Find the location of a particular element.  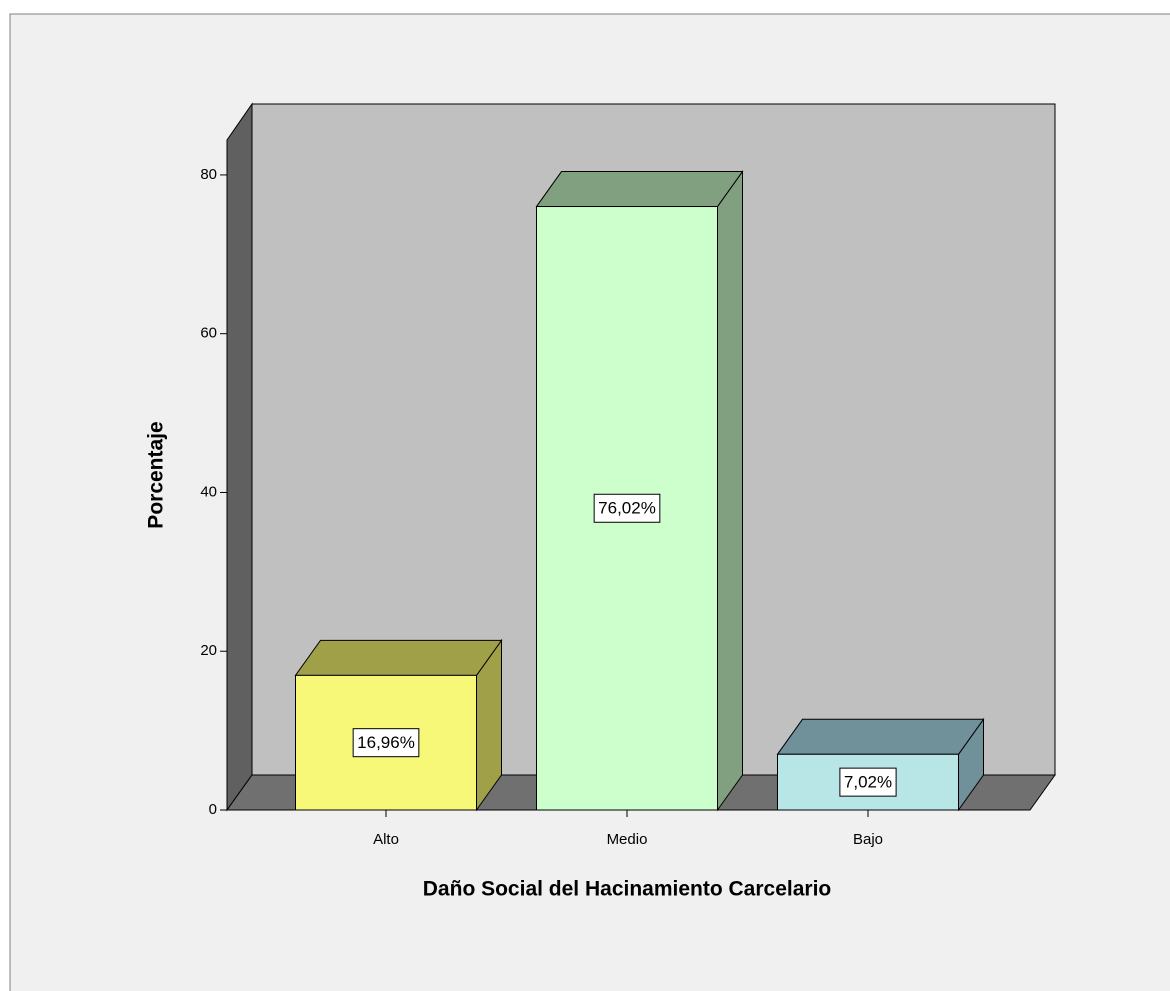

y-tick-label: 80 is located at coordinates (208, 174).